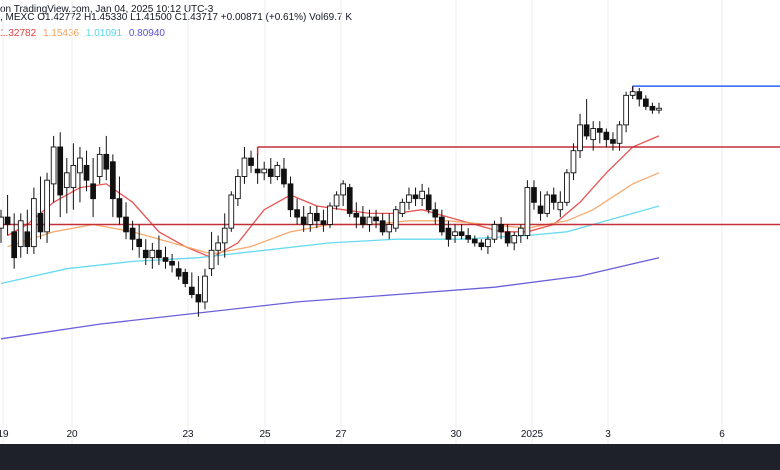 The width and height of the screenshot is (780, 470). Describe the element at coordinates (104, 33) in the screenshot. I see `ma-value-3: 1.01091` at that location.